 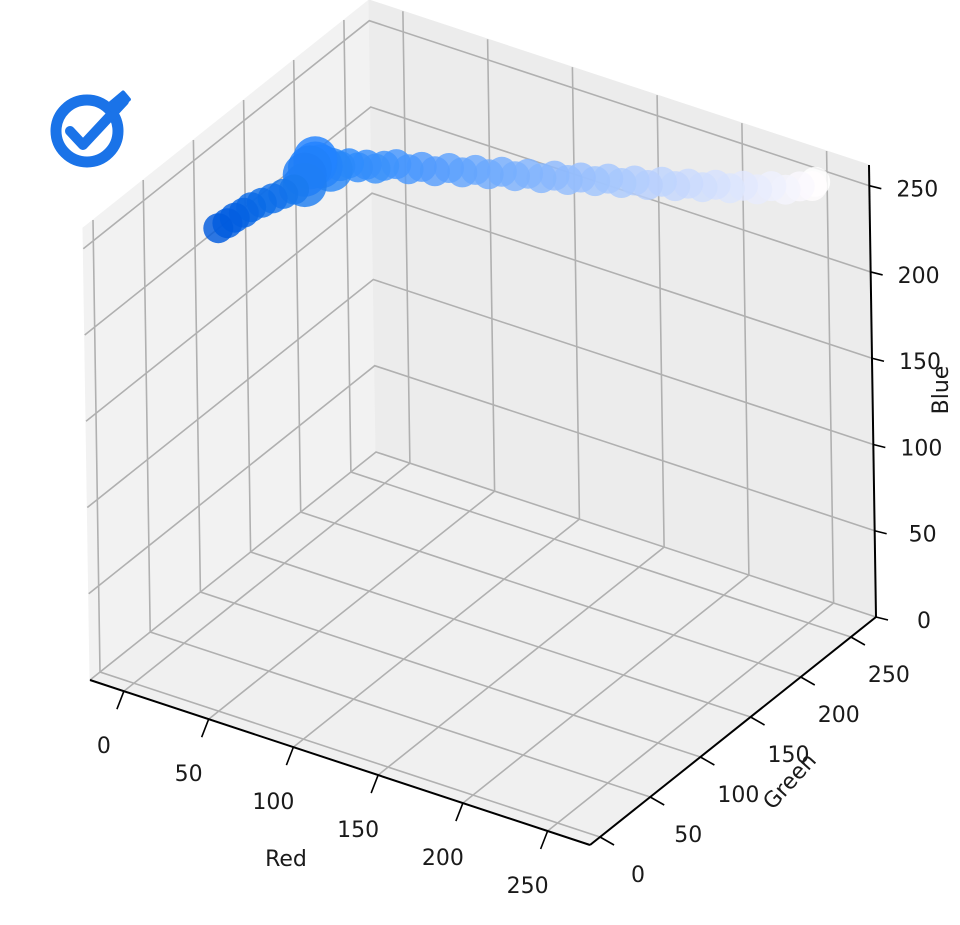 What do you see at coordinates (921, 448) in the screenshot?
I see `z-tick-label: 100` at bounding box center [921, 448].